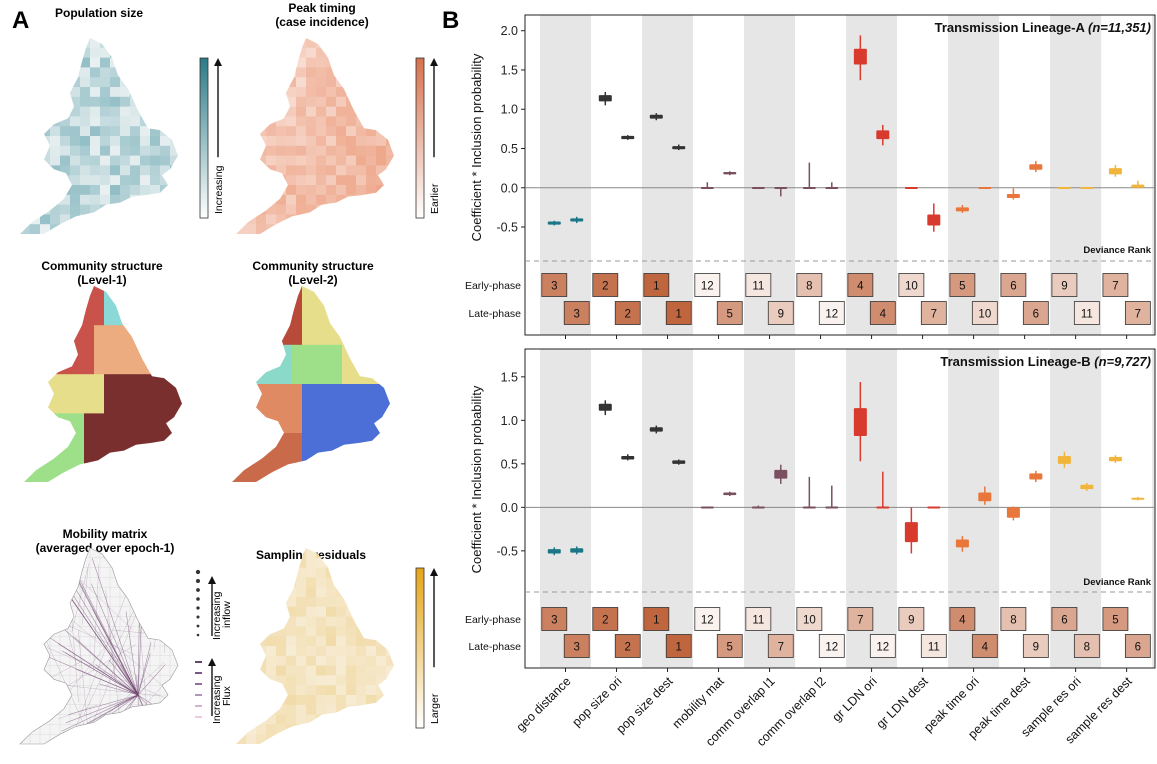  I want to click on rank-value: 10, so click(984, 315).